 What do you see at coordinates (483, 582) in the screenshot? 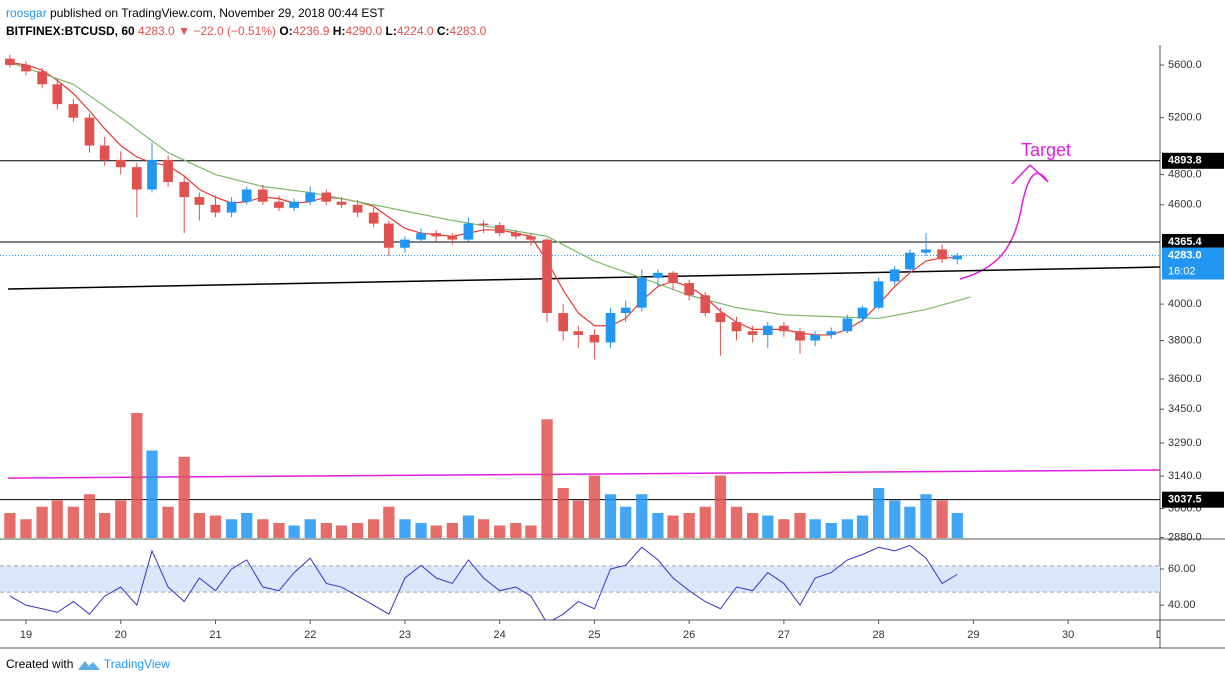
I see `rsi-line` at bounding box center [483, 582].